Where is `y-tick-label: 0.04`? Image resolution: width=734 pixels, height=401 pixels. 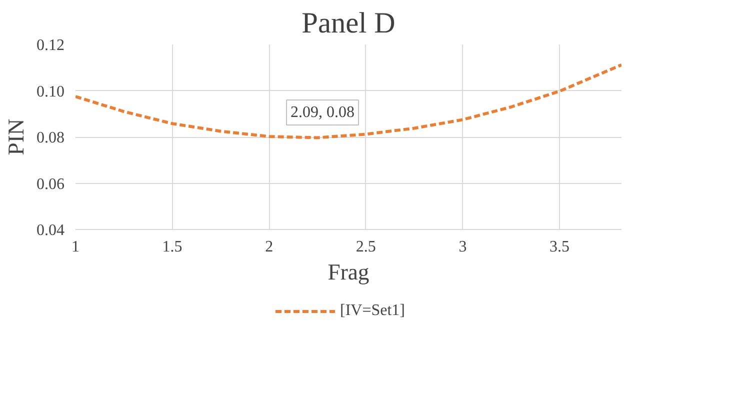 y-tick-label: 0.04 is located at coordinates (50, 230).